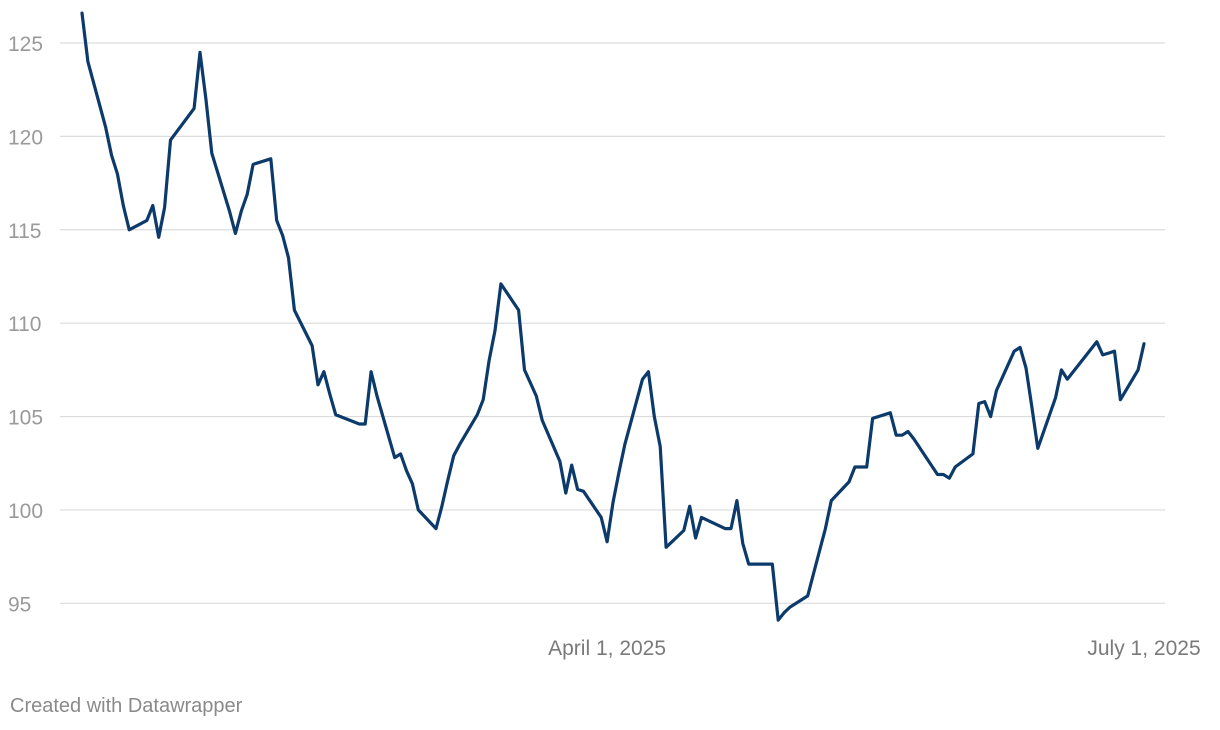 This screenshot has height=730, width=1220. What do you see at coordinates (1143, 648) in the screenshot?
I see `x-tick-label: July 1, 2025` at bounding box center [1143, 648].